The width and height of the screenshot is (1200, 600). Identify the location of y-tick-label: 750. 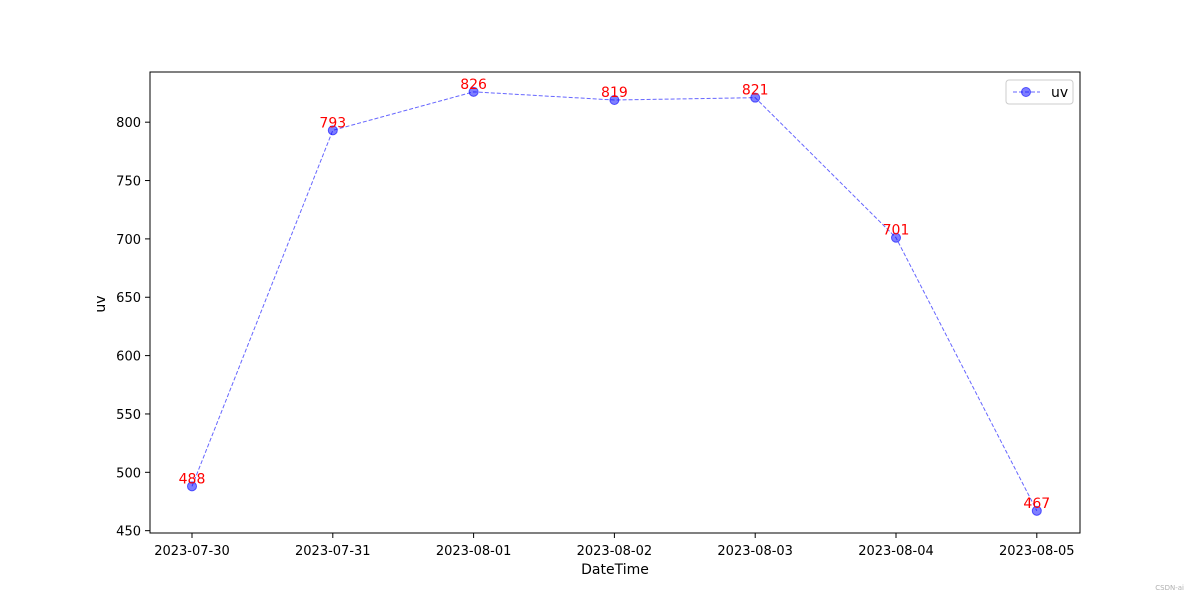
(128, 182).